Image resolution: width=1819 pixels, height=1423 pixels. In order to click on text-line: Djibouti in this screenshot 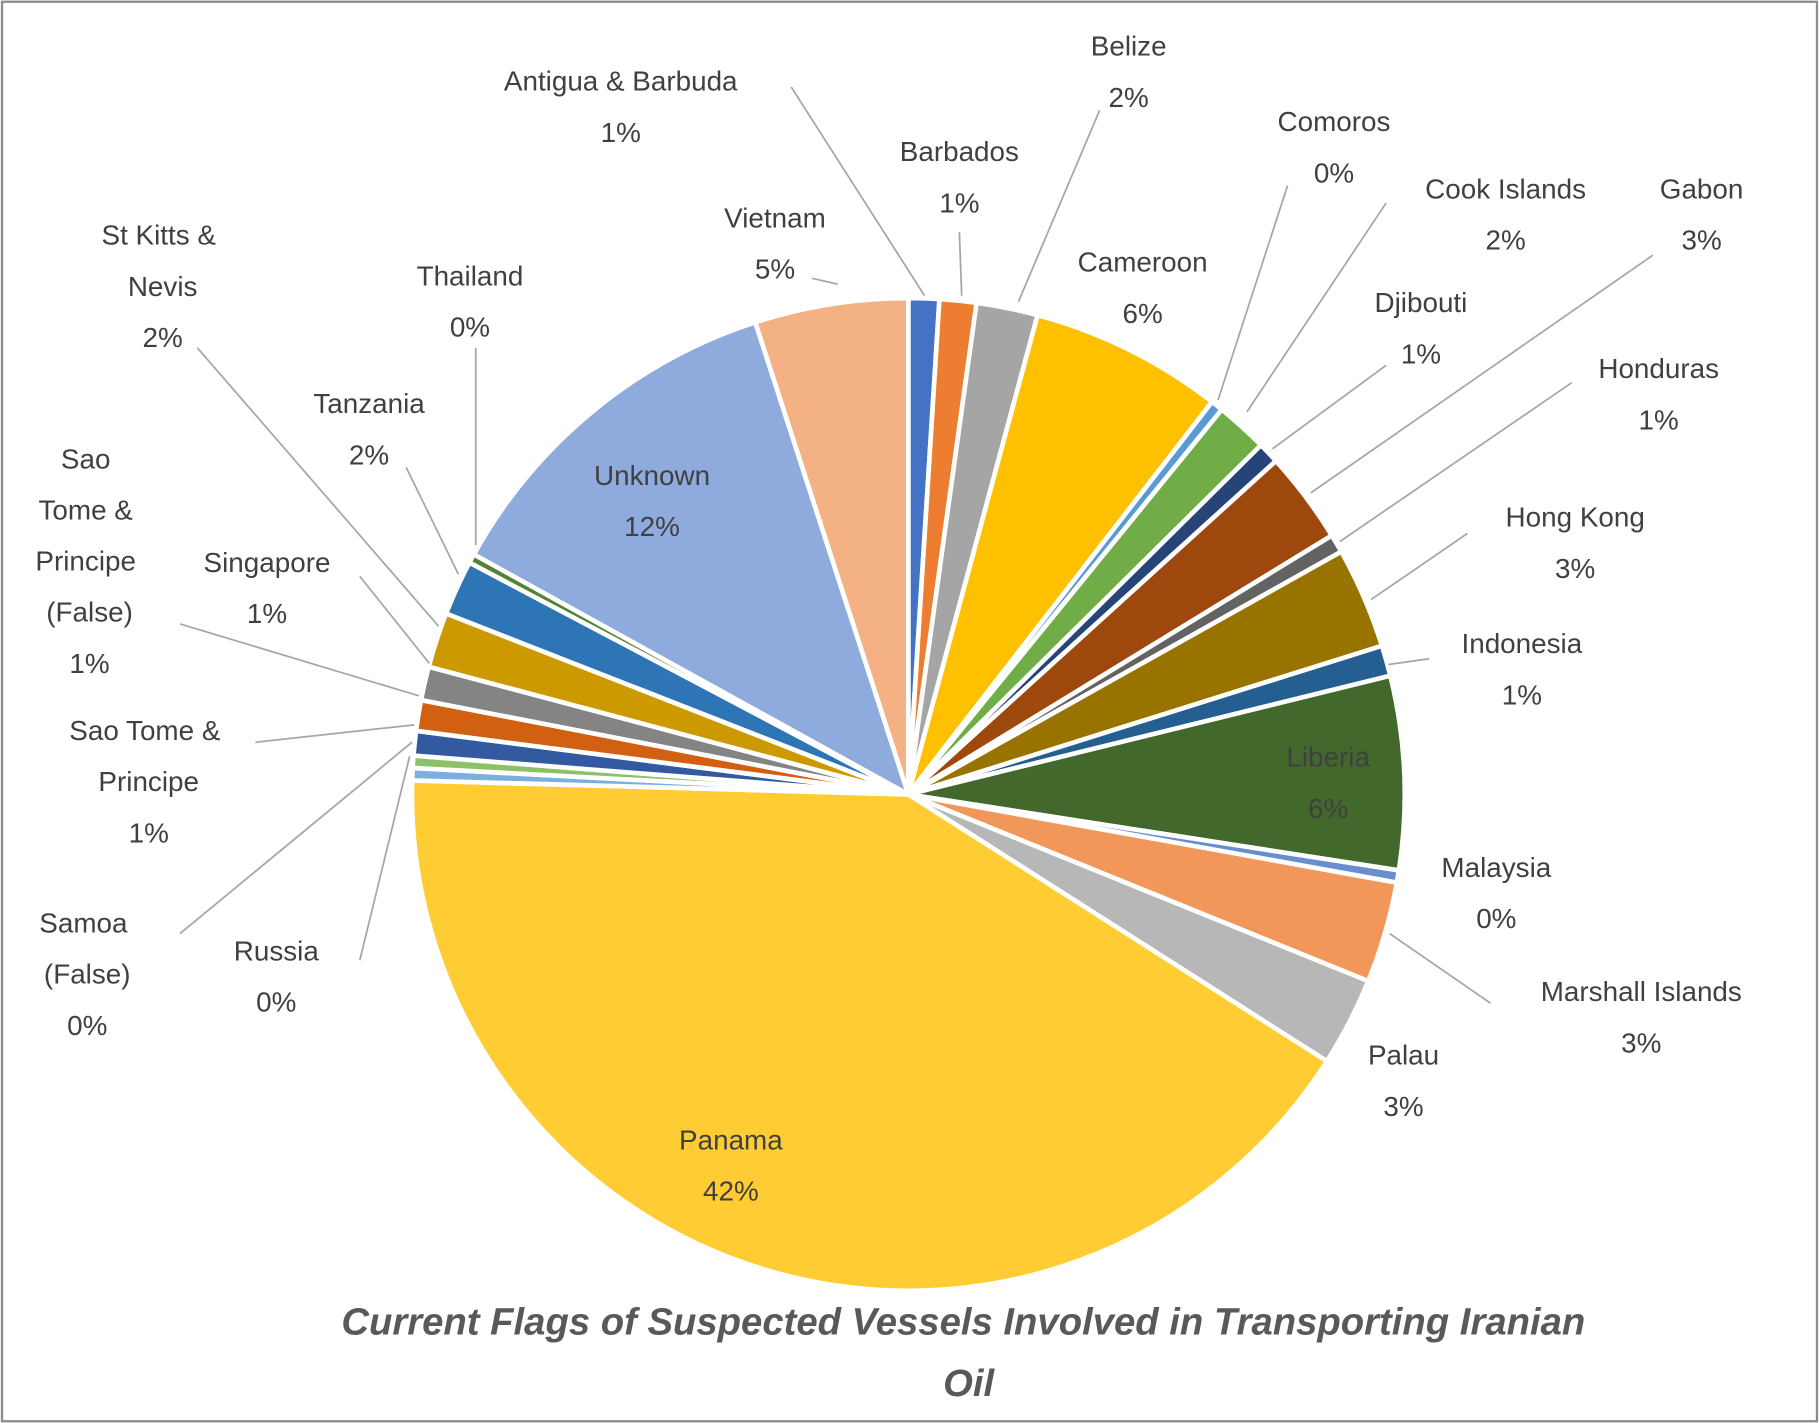, I will do `click(1421, 302)`.